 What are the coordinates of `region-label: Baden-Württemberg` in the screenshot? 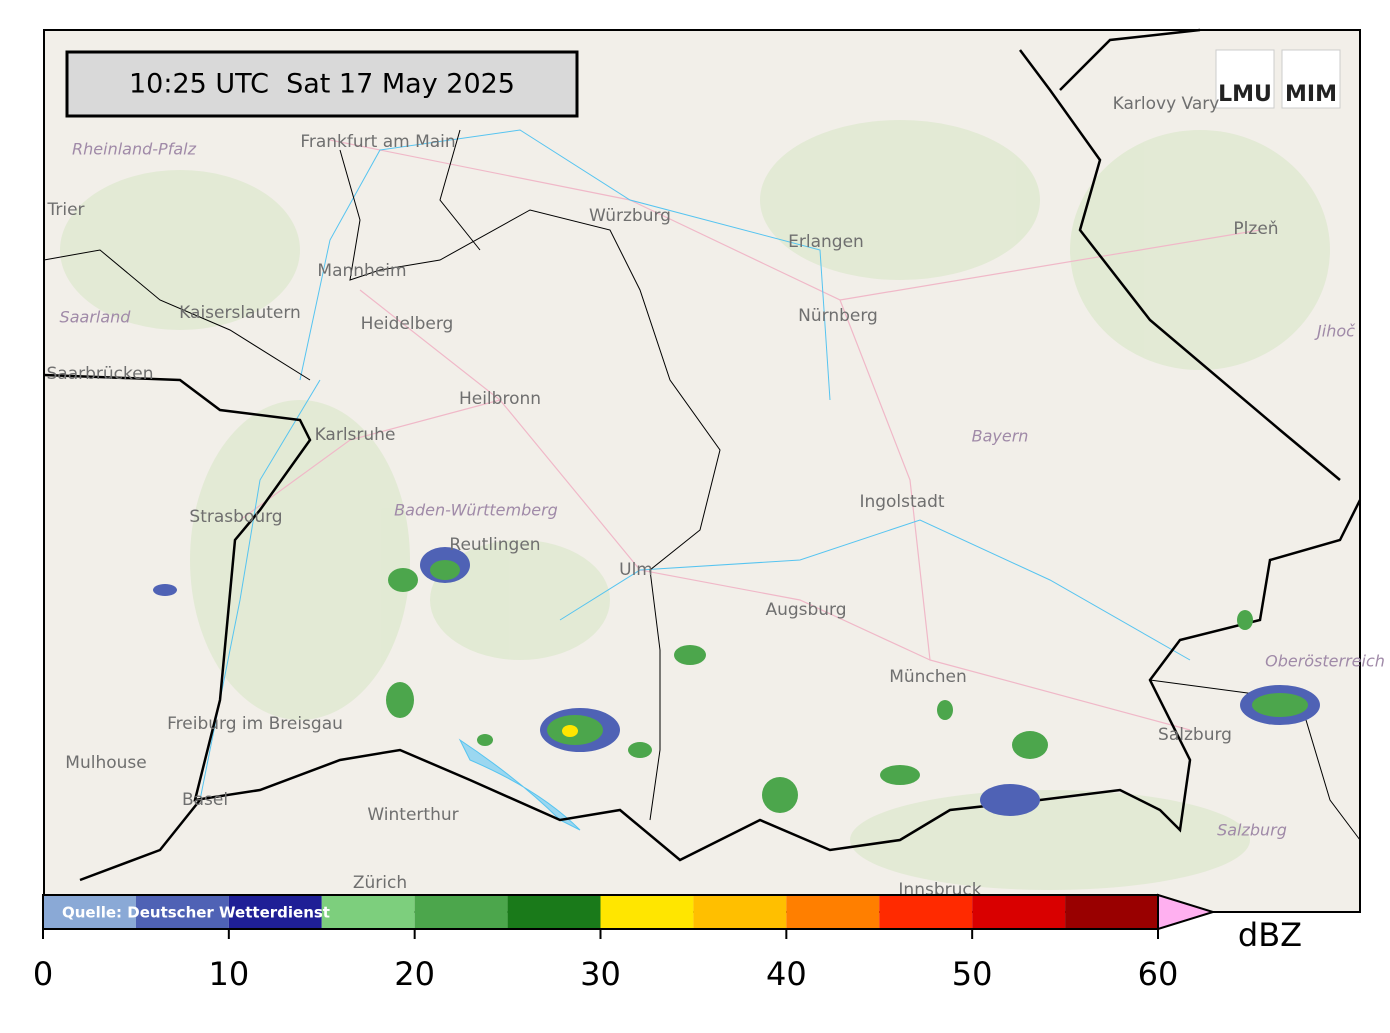 It's located at (476, 510).